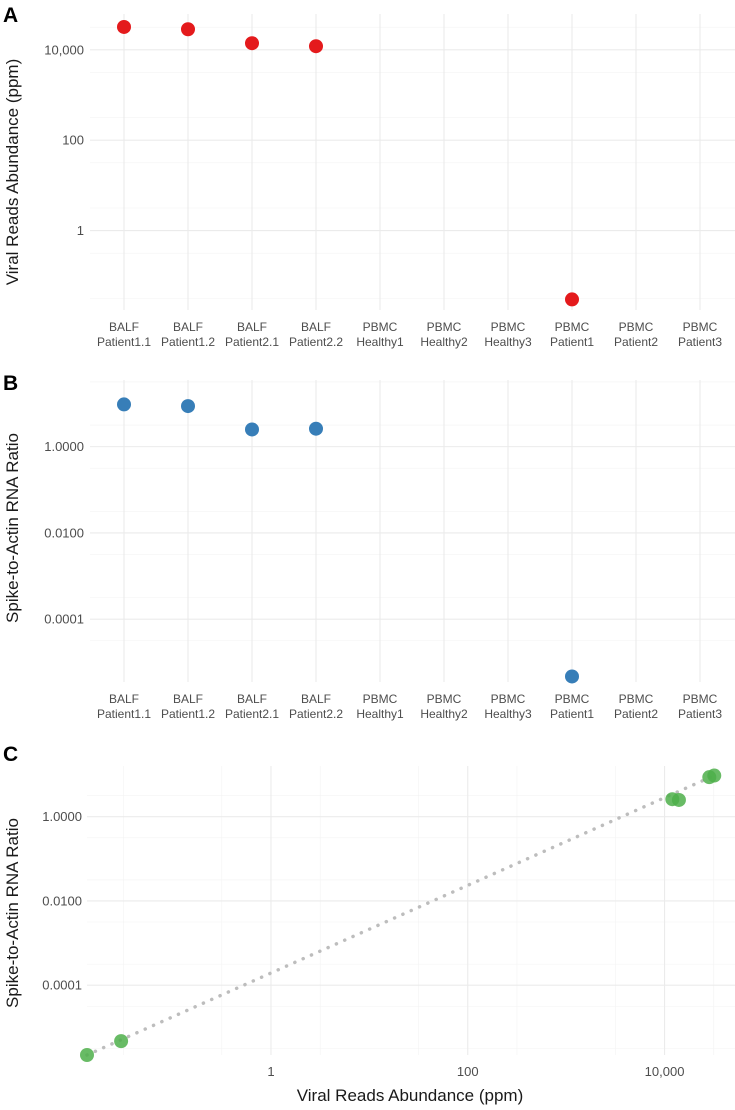  What do you see at coordinates (188, 714) in the screenshot?
I see `panel-b-category-label: Patient1.2` at bounding box center [188, 714].